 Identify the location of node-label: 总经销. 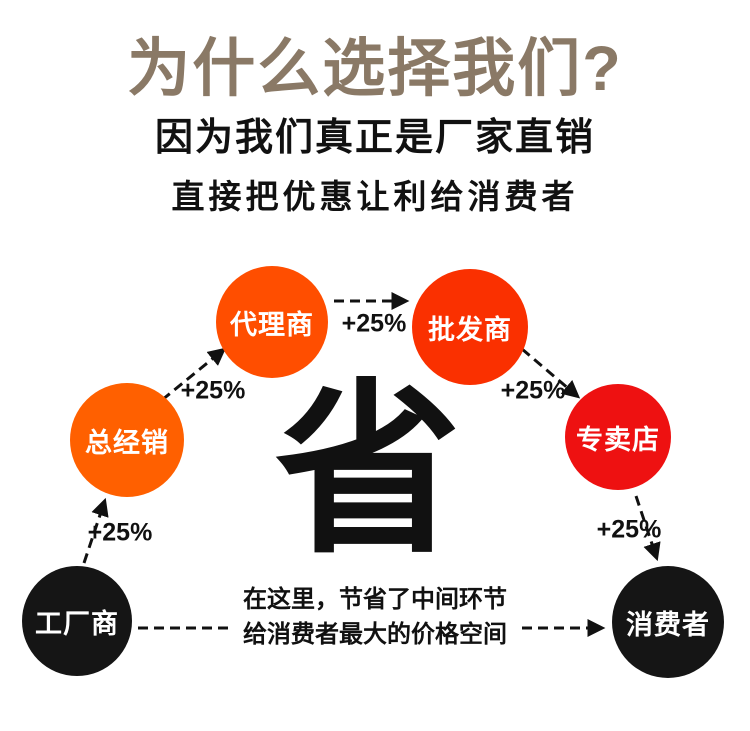
(127, 442).